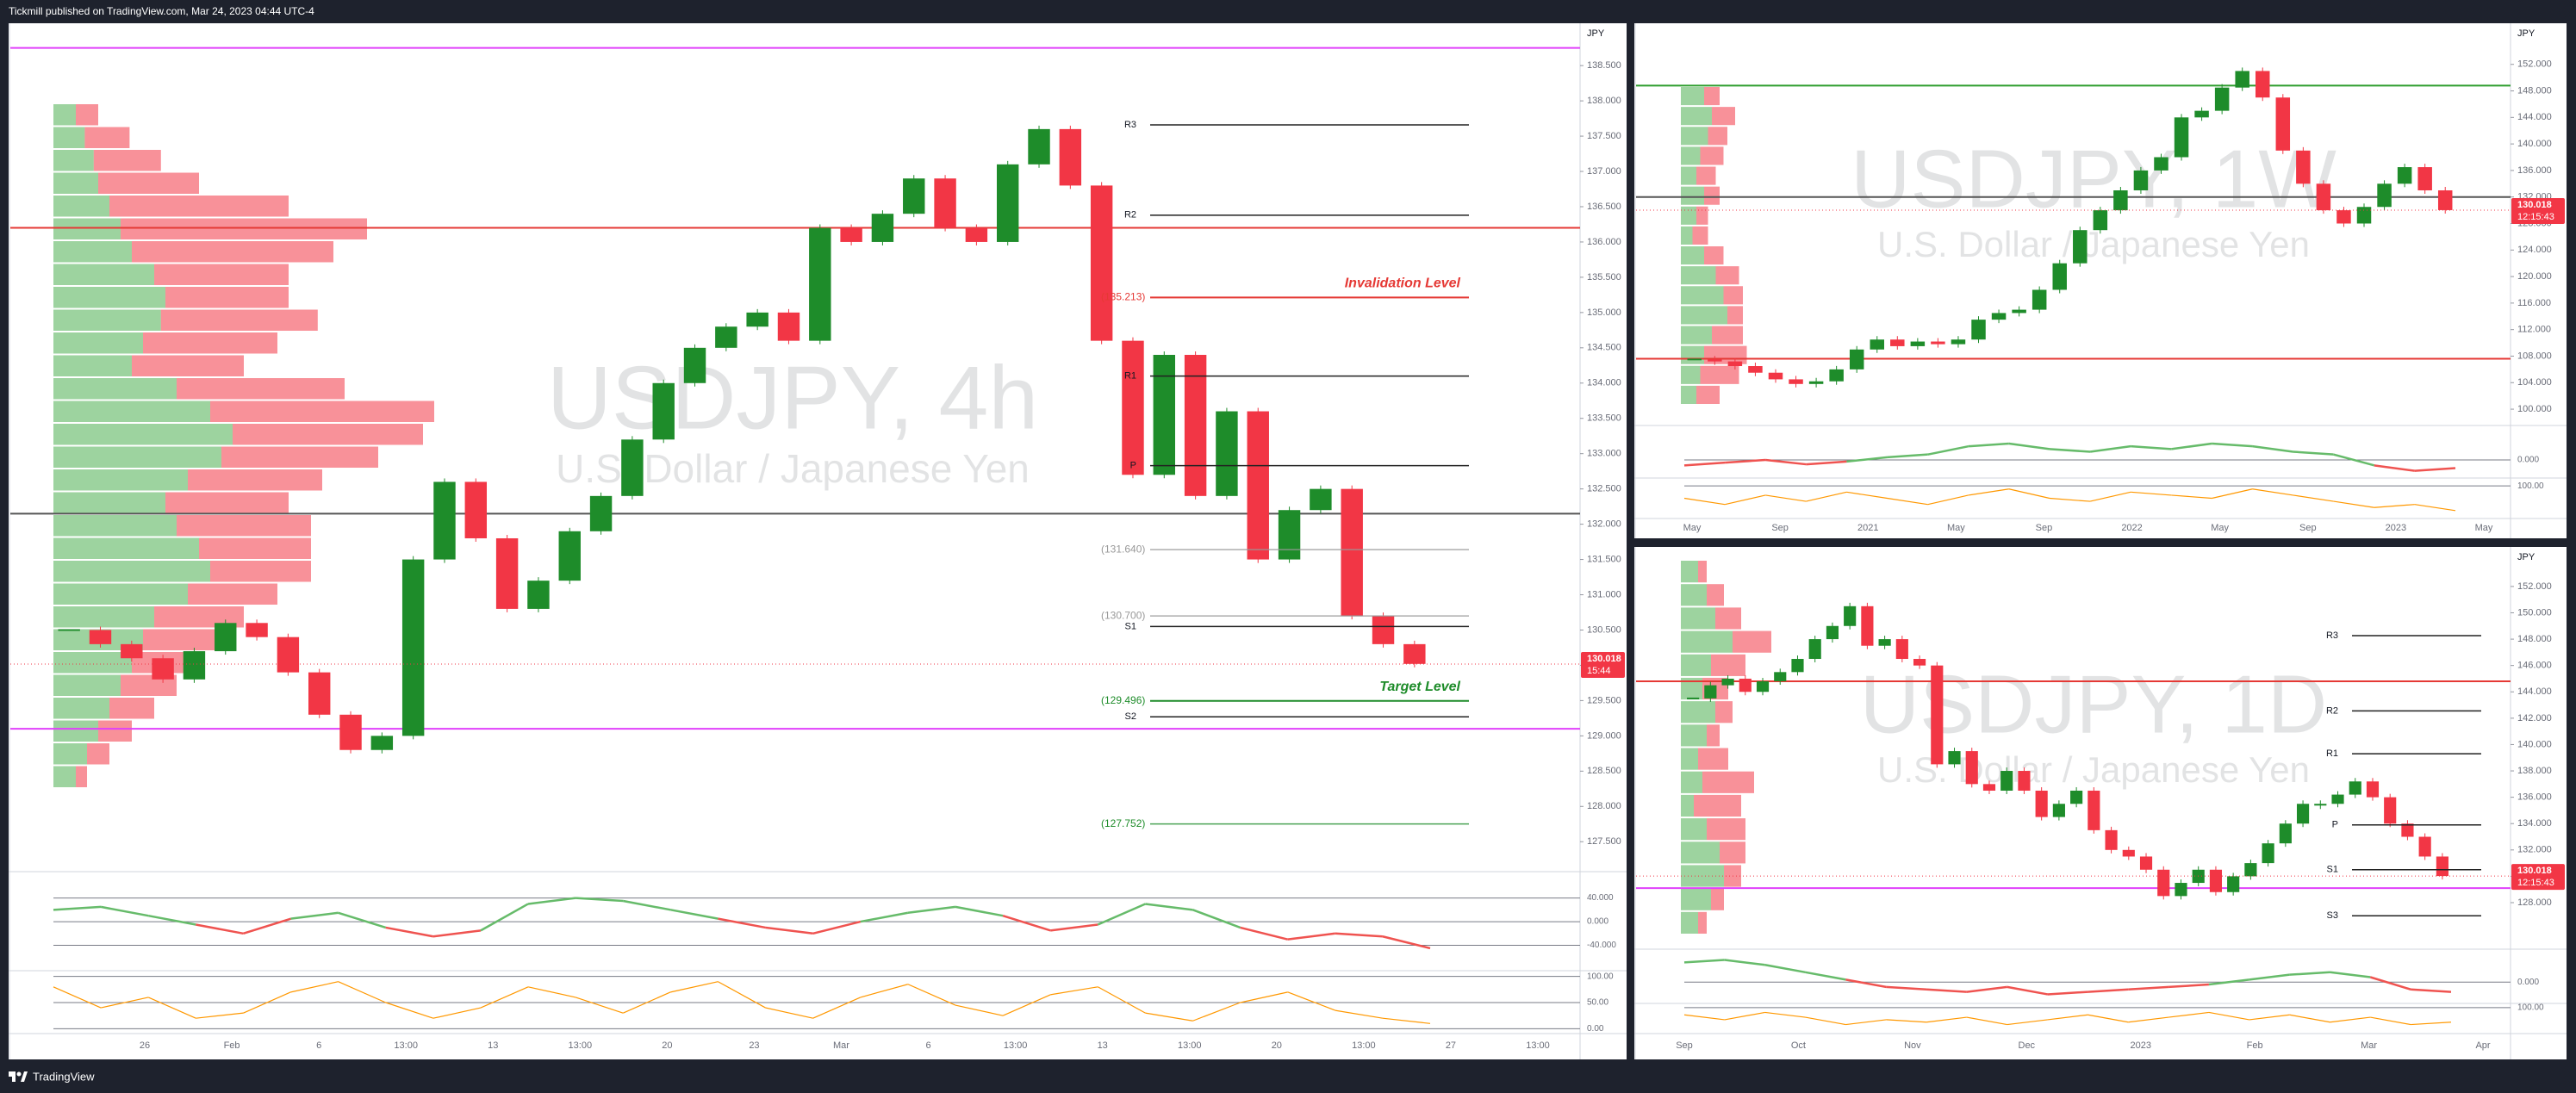 This screenshot has height=1093, width=2576. Describe the element at coordinates (1604, 489) in the screenshot. I see `y-tick-label: 132.500` at that location.